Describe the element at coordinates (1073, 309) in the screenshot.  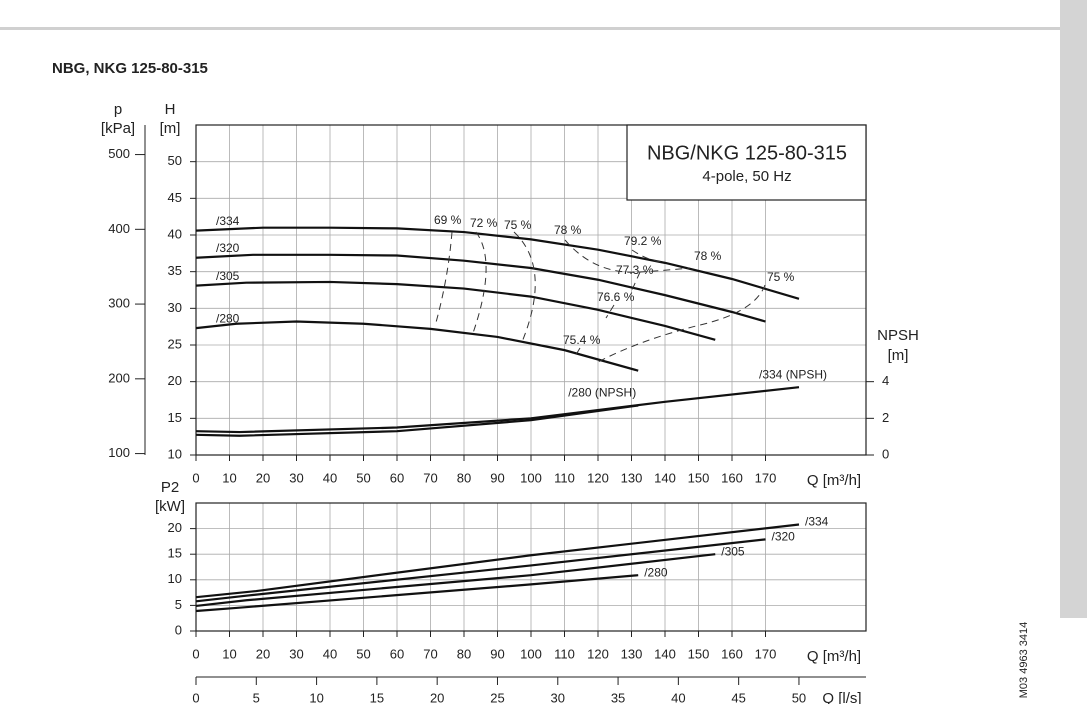
I see `sidebar` at that location.